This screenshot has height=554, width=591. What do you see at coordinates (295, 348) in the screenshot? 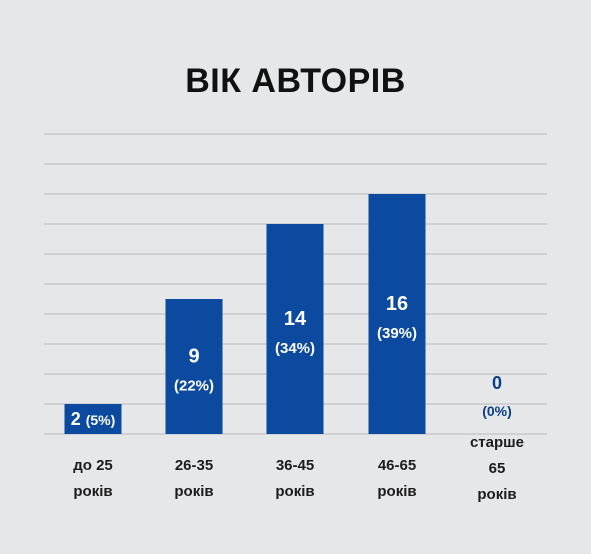
I see `percent-label: (34%)` at bounding box center [295, 348].